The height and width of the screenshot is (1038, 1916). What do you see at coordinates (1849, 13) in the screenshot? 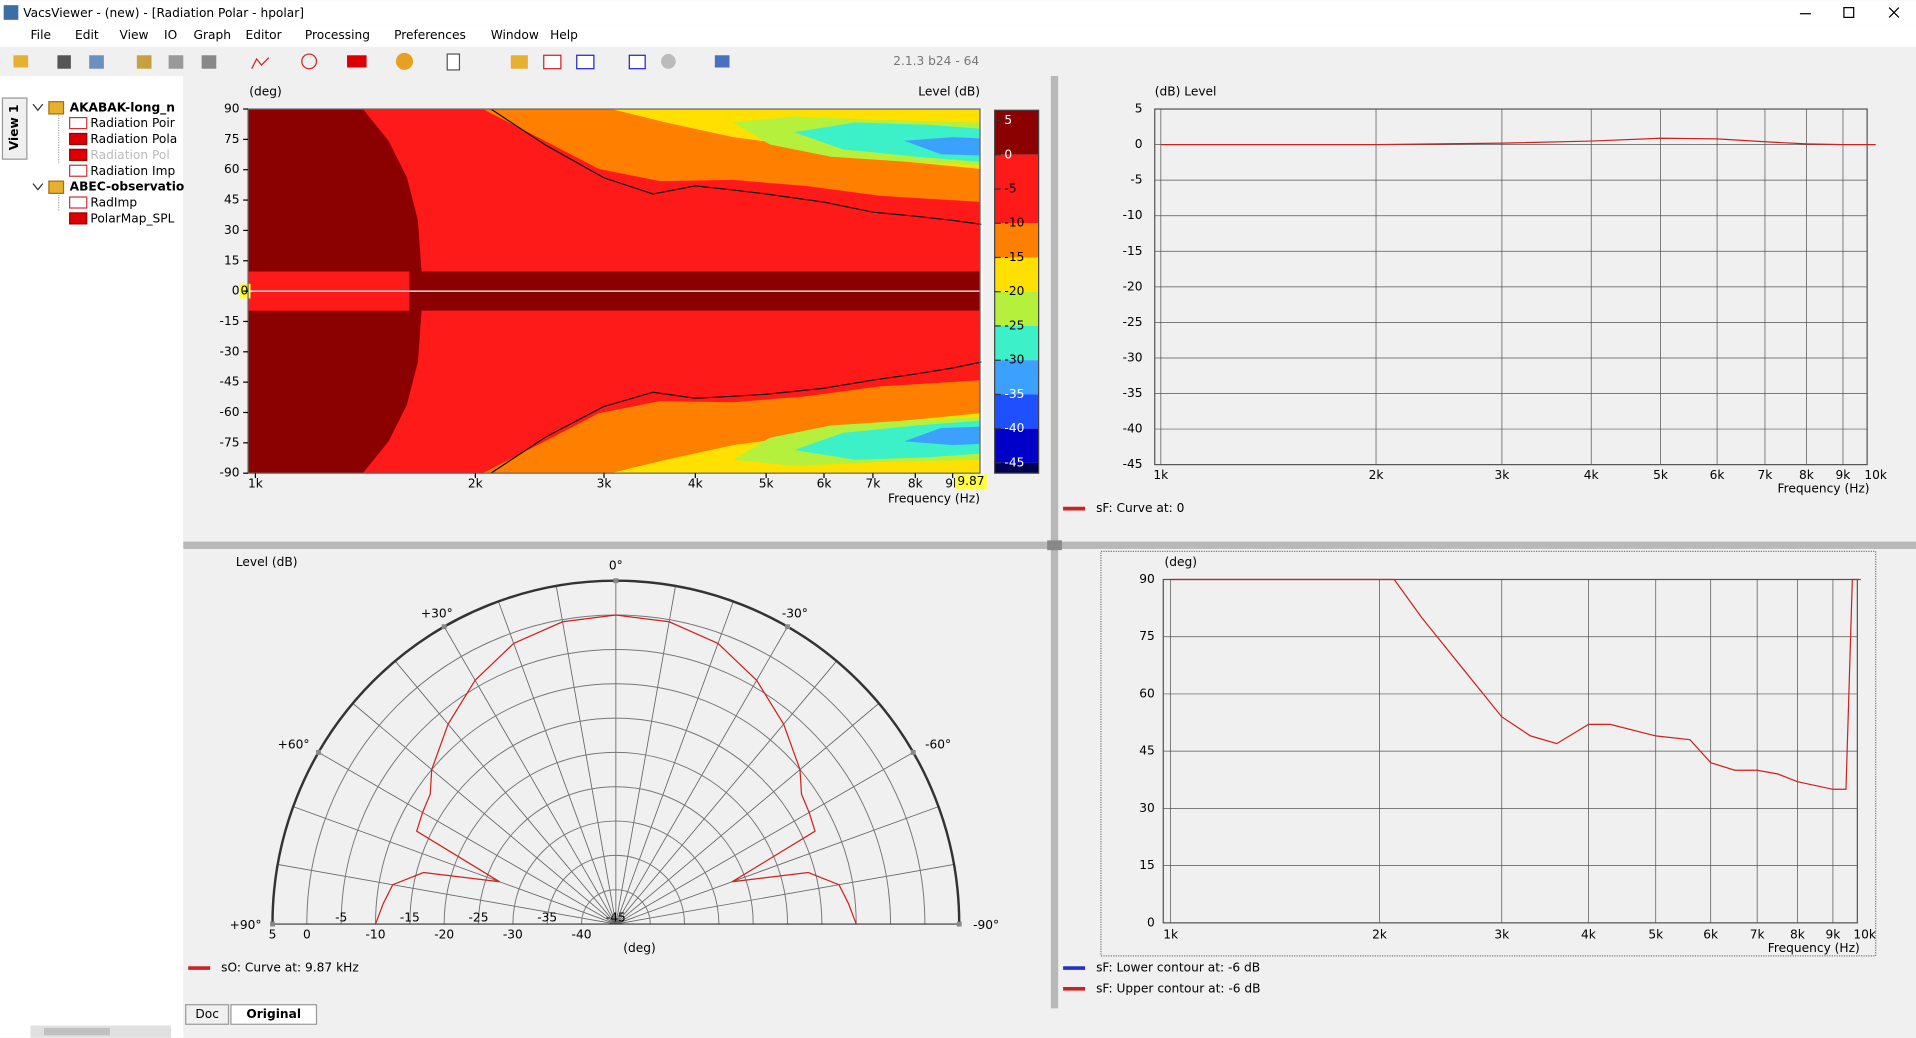
I see `window-controls` at bounding box center [1849, 13].